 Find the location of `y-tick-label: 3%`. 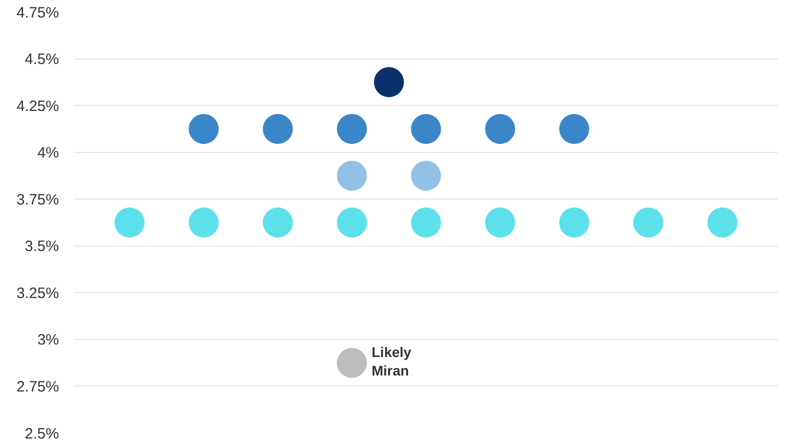

y-tick-label: 3% is located at coordinates (48, 340).